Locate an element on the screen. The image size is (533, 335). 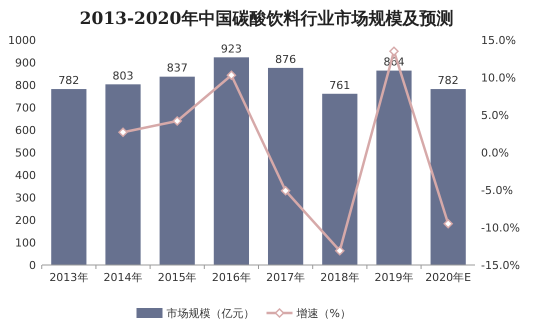
chart-title: 2013-2020年中国碳酸饮料行业市场规模及预测 is located at coordinates (267, 19).